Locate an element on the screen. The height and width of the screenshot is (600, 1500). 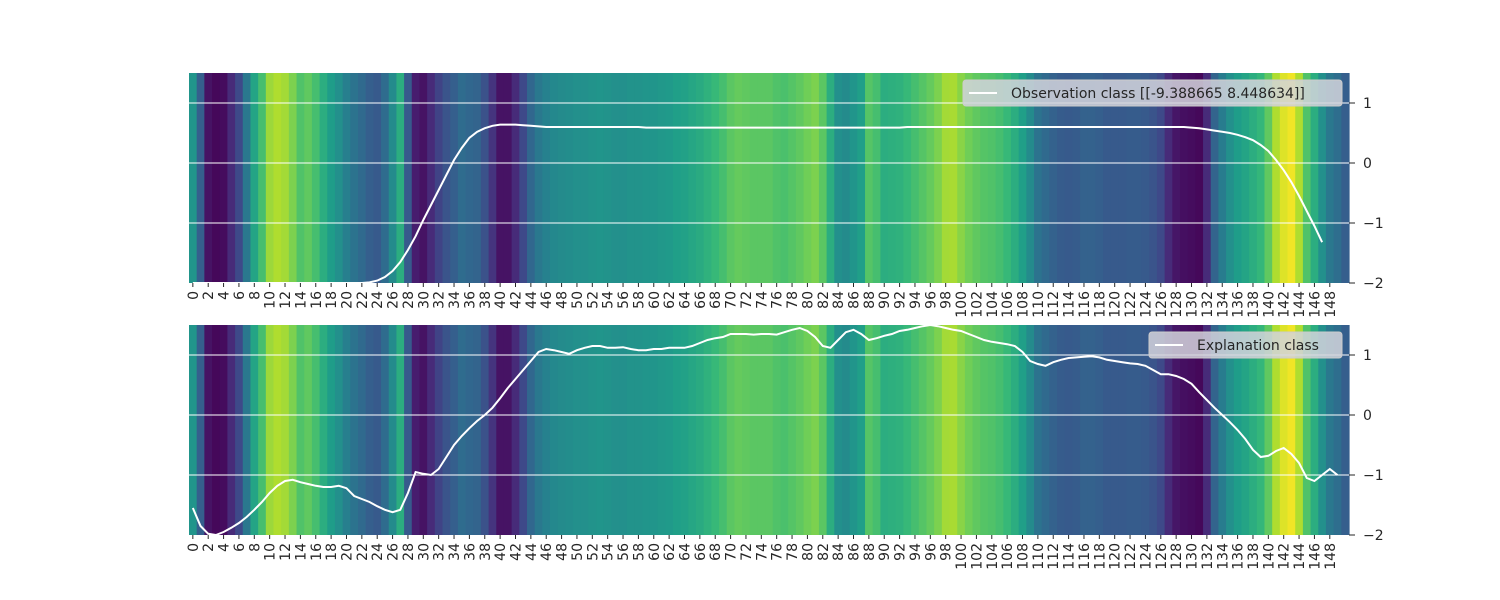
x-tick-label: 46 is located at coordinates (547, 300).